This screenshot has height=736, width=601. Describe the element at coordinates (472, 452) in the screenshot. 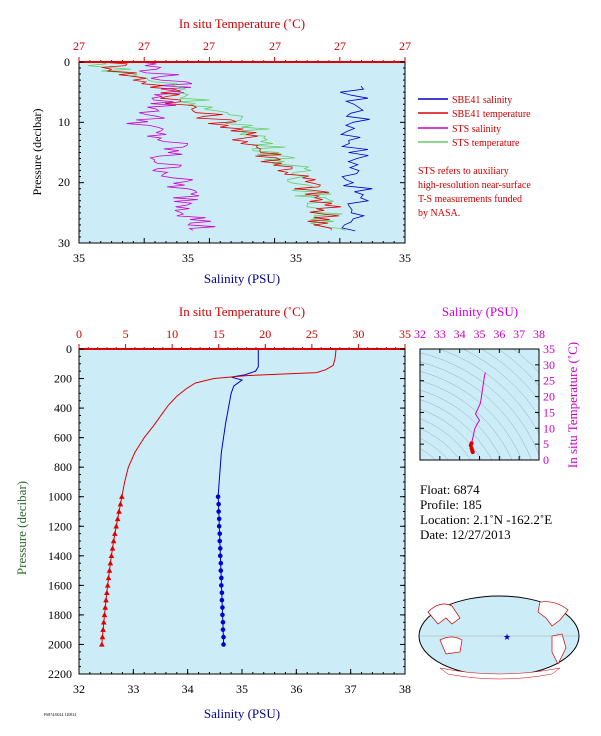

I see `ts-point` at that location.